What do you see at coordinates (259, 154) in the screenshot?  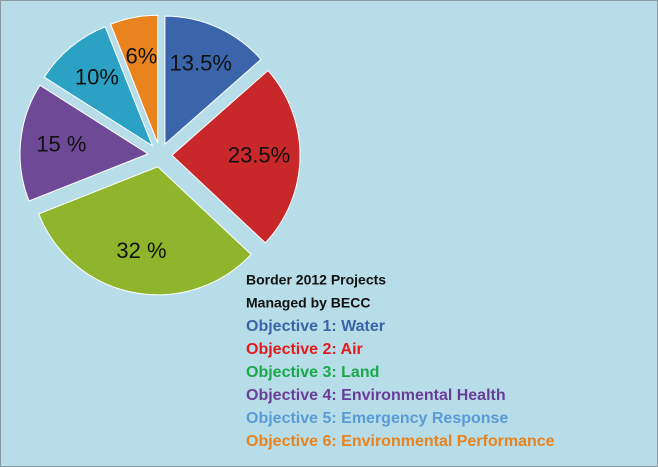 I see `slice-label: 23.5%` at bounding box center [259, 154].